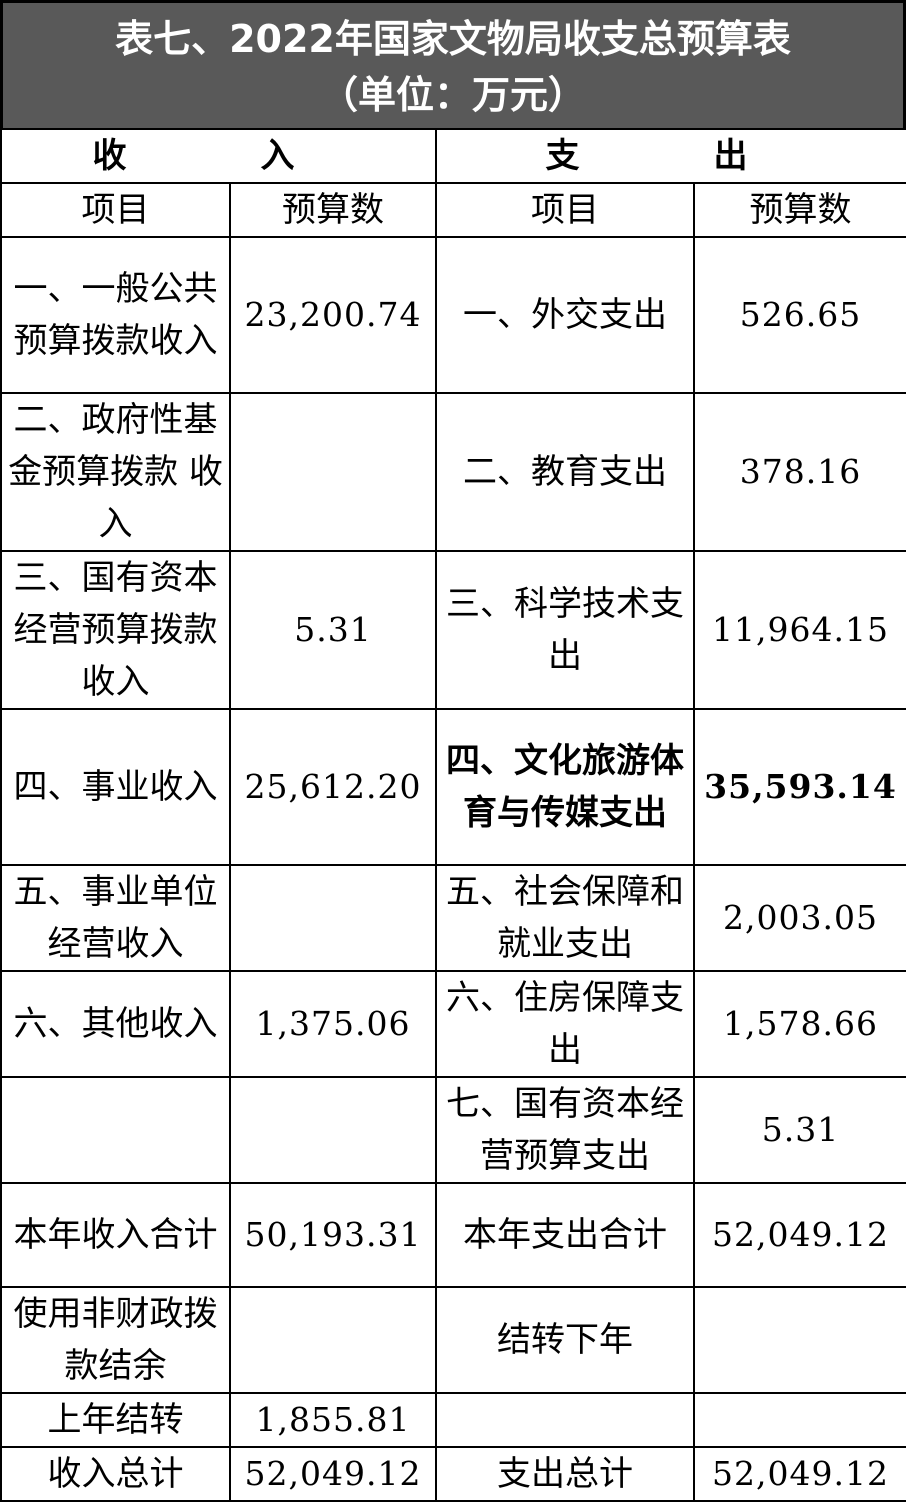 This screenshot has height=1502, width=906. Describe the element at coordinates (565, 1130) in the screenshot. I see `expense-item: 七、国有资本经营预算支出` at that location.